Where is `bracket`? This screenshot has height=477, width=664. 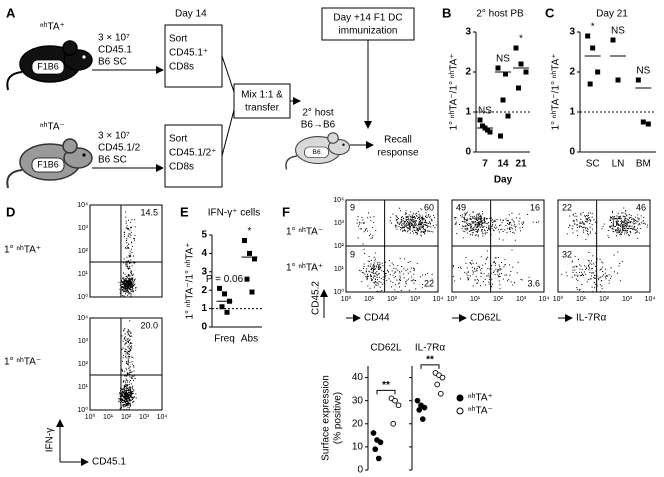
bracket is located at coordinates (386, 392).